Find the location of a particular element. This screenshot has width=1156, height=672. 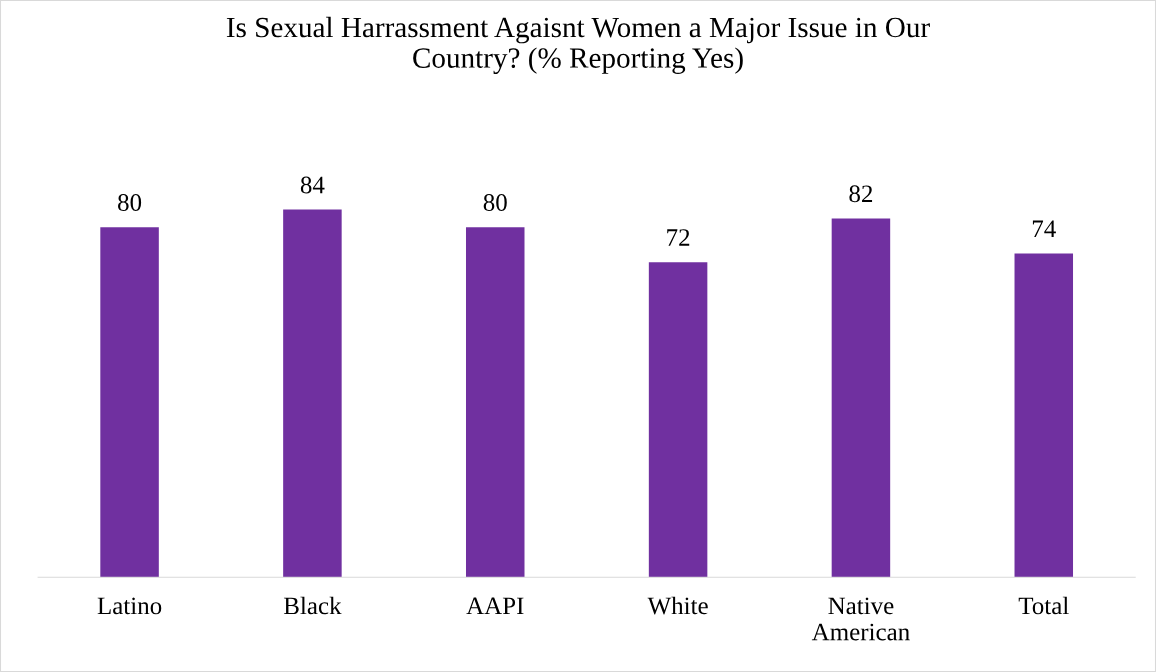

data-label: 84 is located at coordinates (312, 185).